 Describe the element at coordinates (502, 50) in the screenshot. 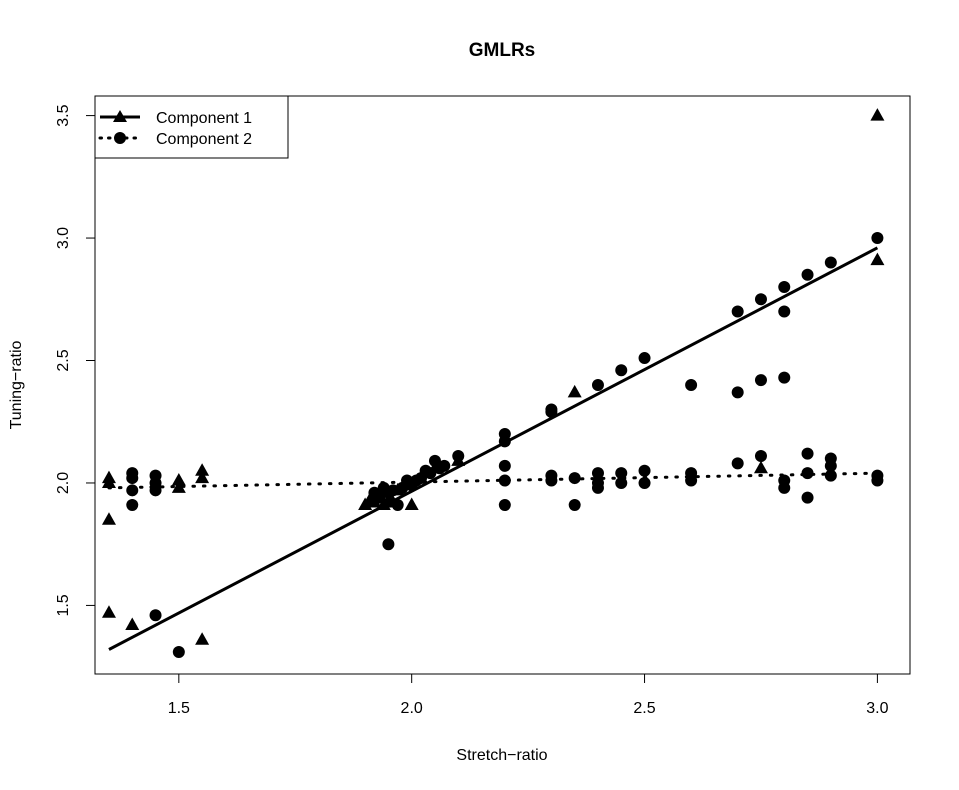

I see `chart-title: GMLRs` at that location.